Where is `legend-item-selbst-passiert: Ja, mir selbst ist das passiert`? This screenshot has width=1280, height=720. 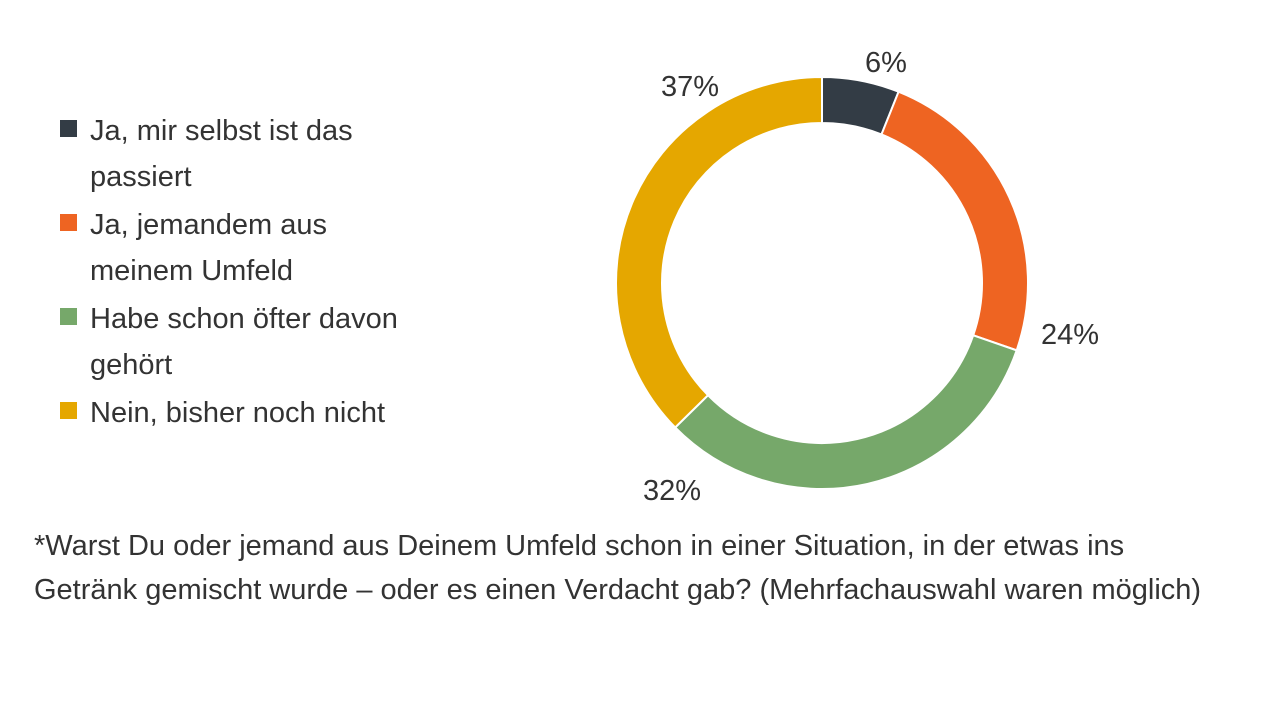
legend-item-selbst-passiert: Ja, mir selbst ist das passiert is located at coordinates (270, 154).